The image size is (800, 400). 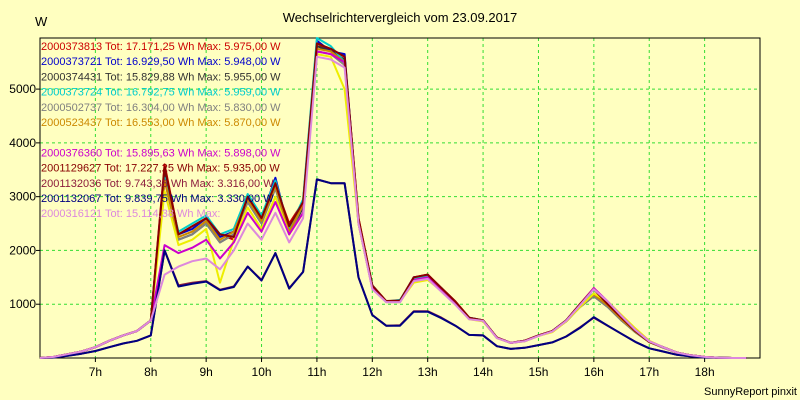 What do you see at coordinates (538, 372) in the screenshot?
I see `x-tick-label: 15h` at bounding box center [538, 372].